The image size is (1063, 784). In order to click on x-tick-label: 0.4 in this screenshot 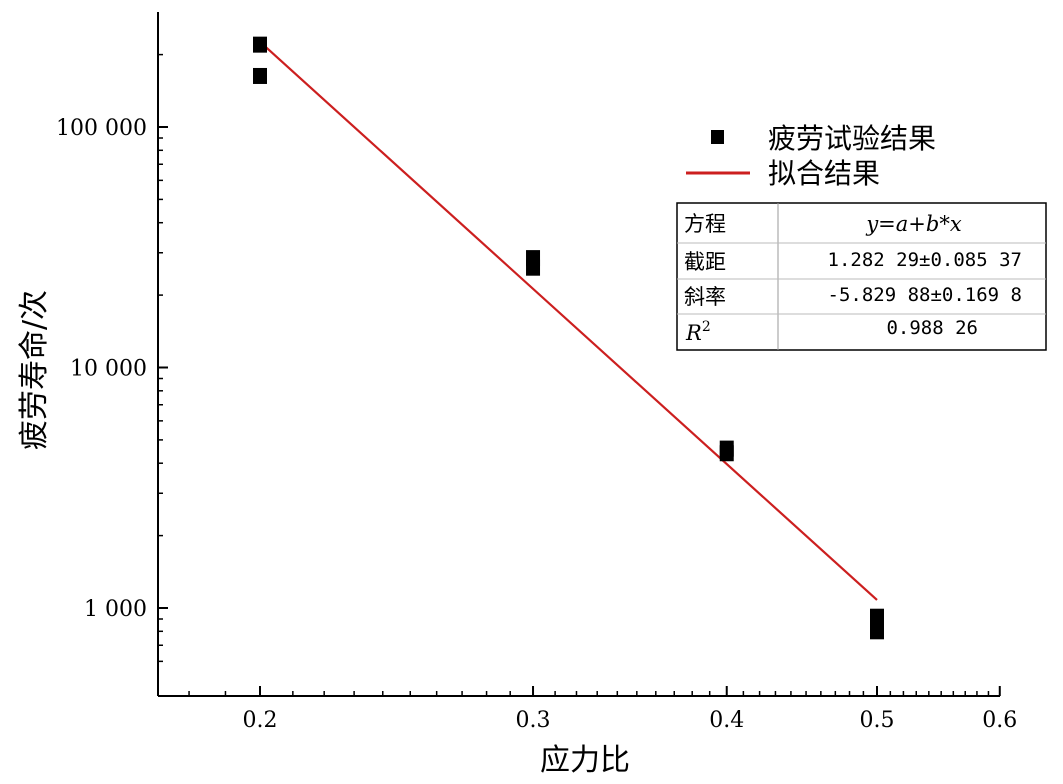, I will do `click(726, 720)`.